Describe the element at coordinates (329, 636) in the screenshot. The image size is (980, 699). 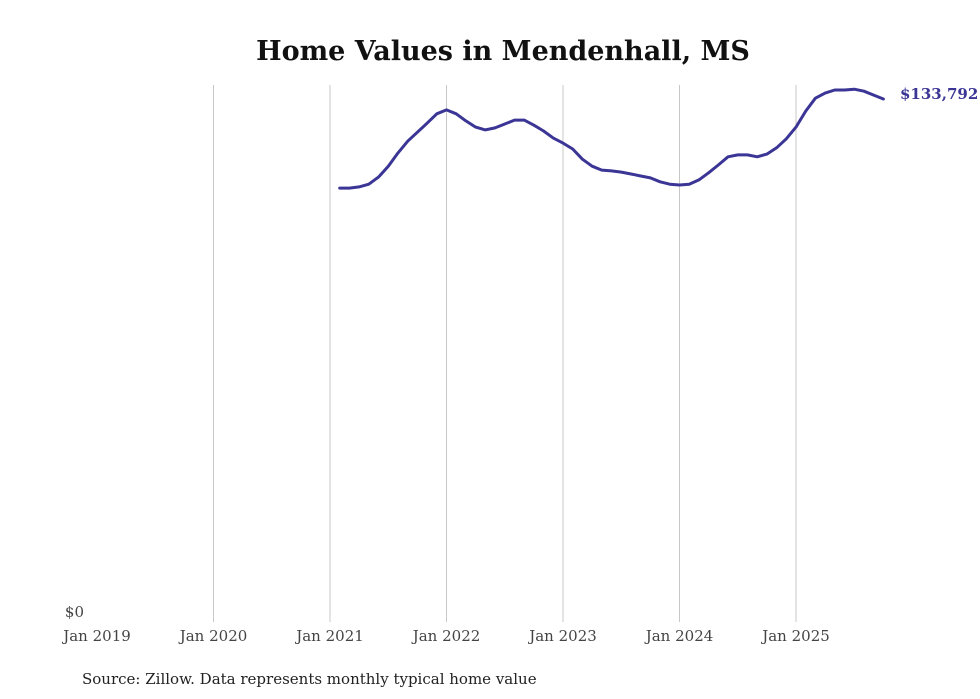
I see `x-tick-label: Jan 2021` at that location.